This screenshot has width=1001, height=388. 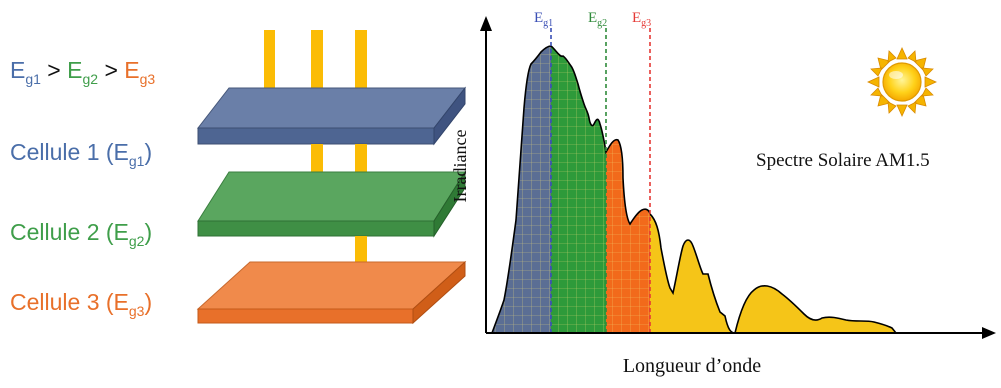 I want to click on eg3-marker-label: Eg3, so click(x=641, y=19).